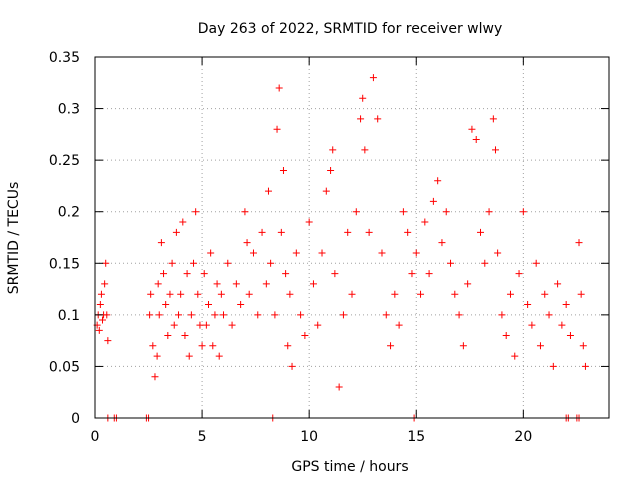  What do you see at coordinates (69, 110) in the screenshot?
I see `y-tick-label: 0.3` at bounding box center [69, 110].